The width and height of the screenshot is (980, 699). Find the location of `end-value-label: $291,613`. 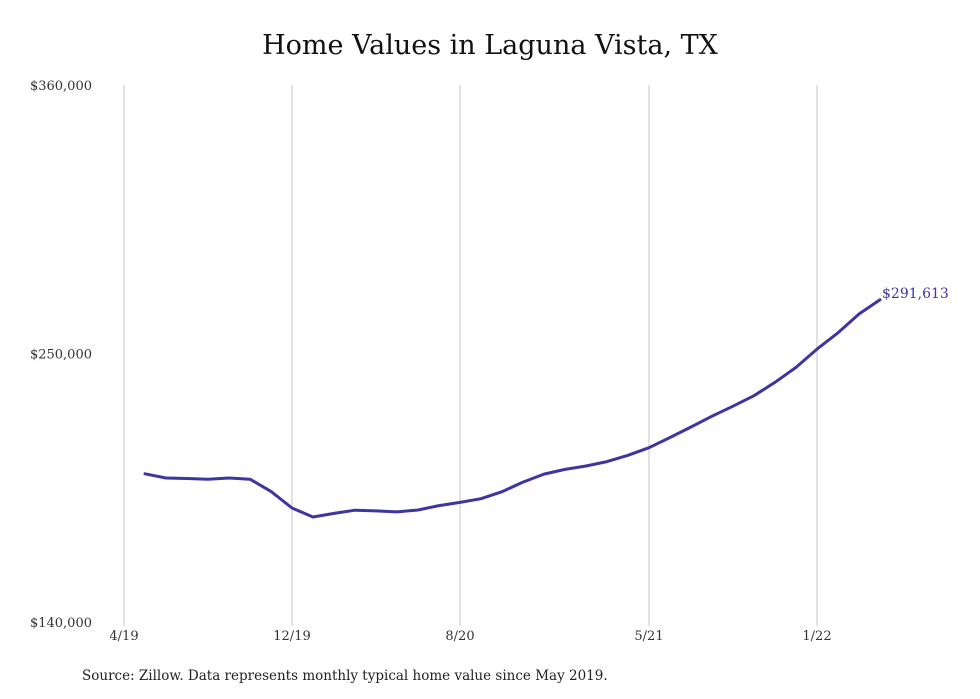

end-value-label: $291,613 is located at coordinates (915, 294).